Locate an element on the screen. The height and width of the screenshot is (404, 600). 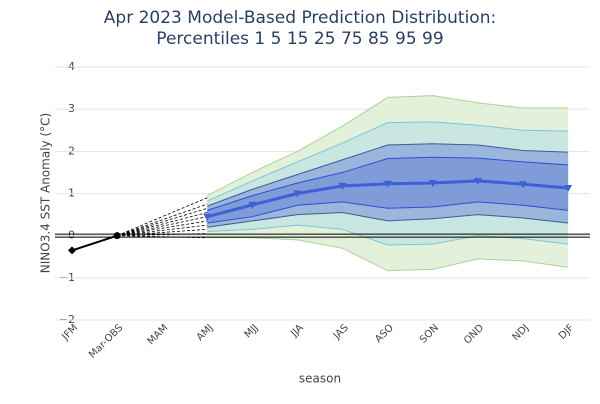
x-tick-label: DJF is located at coordinates (567, 332).